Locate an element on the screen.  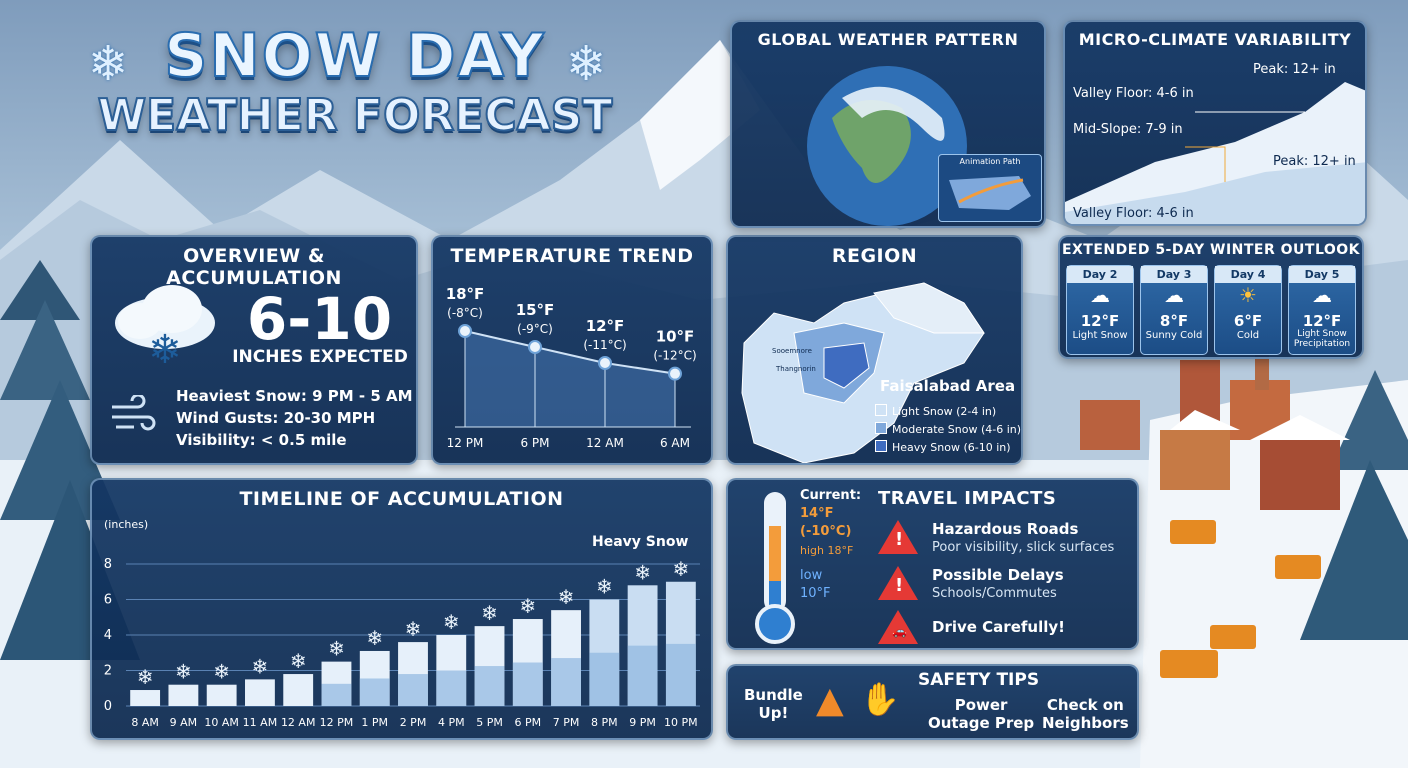
day-label: Day 3 is located at coordinates (1174, 274).